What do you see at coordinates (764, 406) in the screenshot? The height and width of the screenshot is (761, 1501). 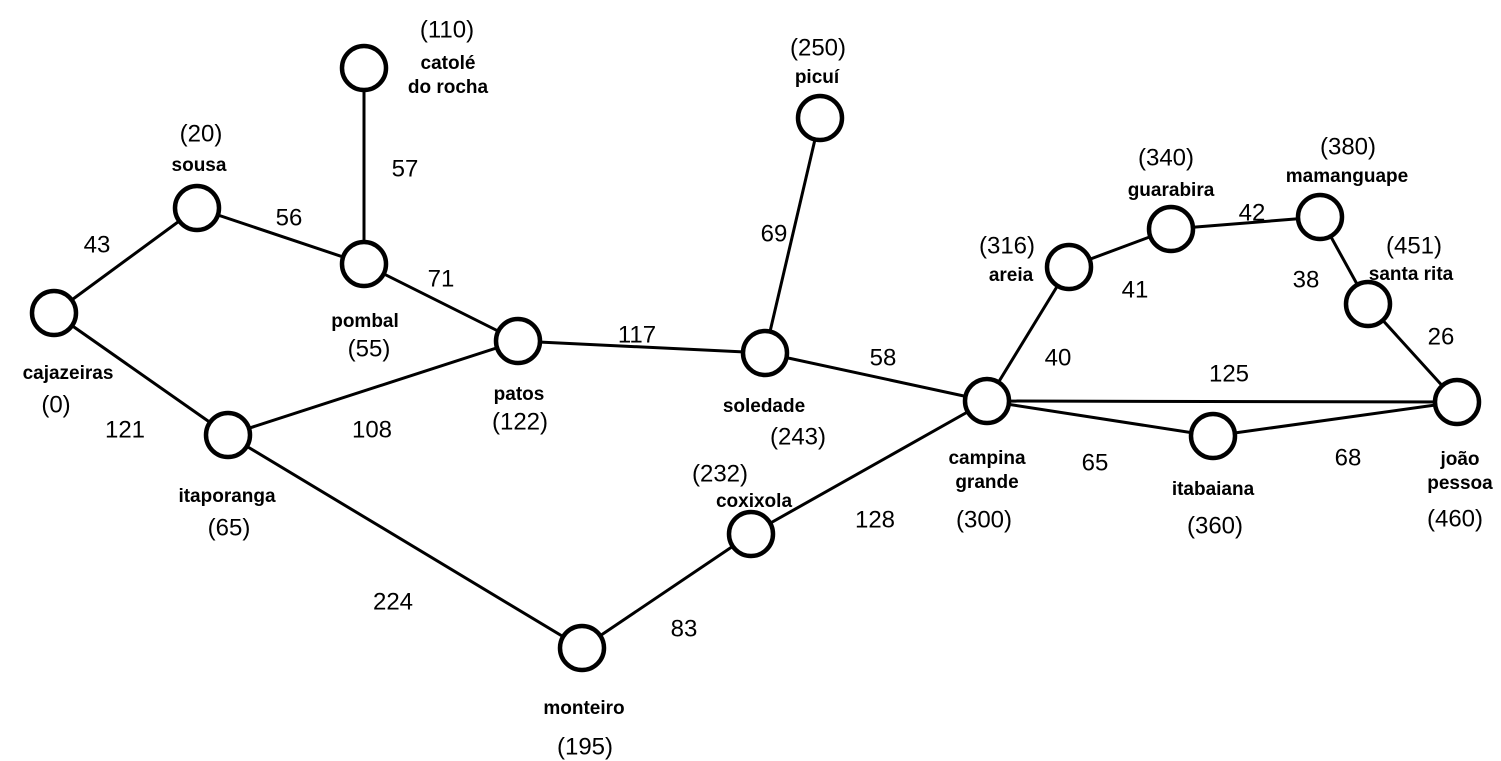 I see `node-name-soledade: soledade` at bounding box center [764, 406].